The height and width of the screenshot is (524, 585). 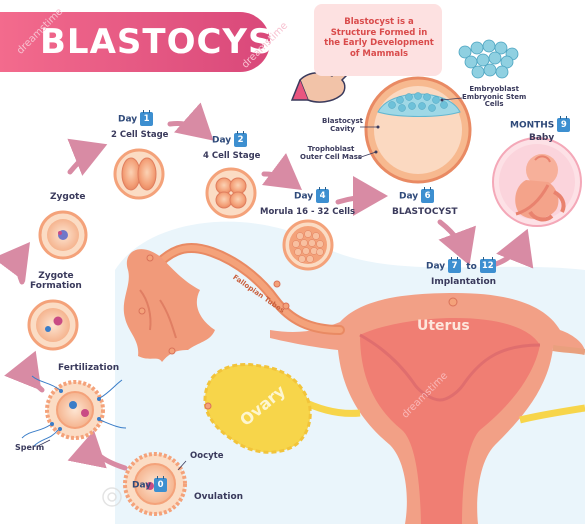 I want to click on blastocyst-label: BLASTOCYST, so click(x=425, y=212).